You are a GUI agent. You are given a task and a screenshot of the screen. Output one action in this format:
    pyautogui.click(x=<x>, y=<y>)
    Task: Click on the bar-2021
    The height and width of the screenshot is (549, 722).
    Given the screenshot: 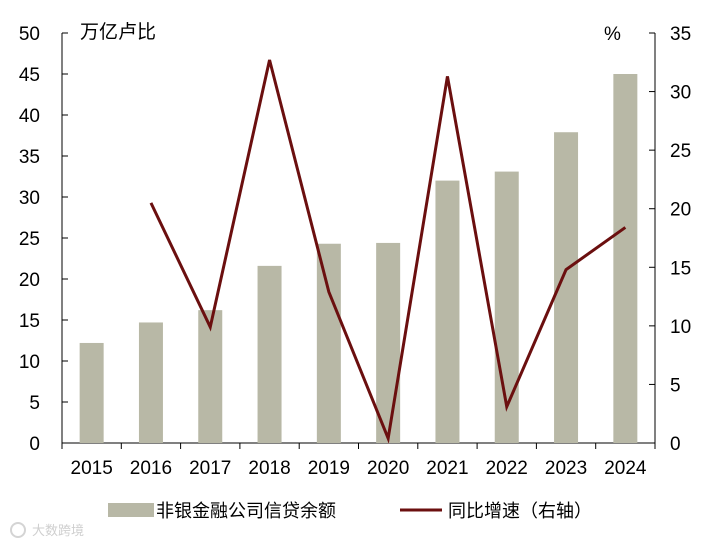 What is the action you would take?
    pyautogui.click(x=447, y=311)
    